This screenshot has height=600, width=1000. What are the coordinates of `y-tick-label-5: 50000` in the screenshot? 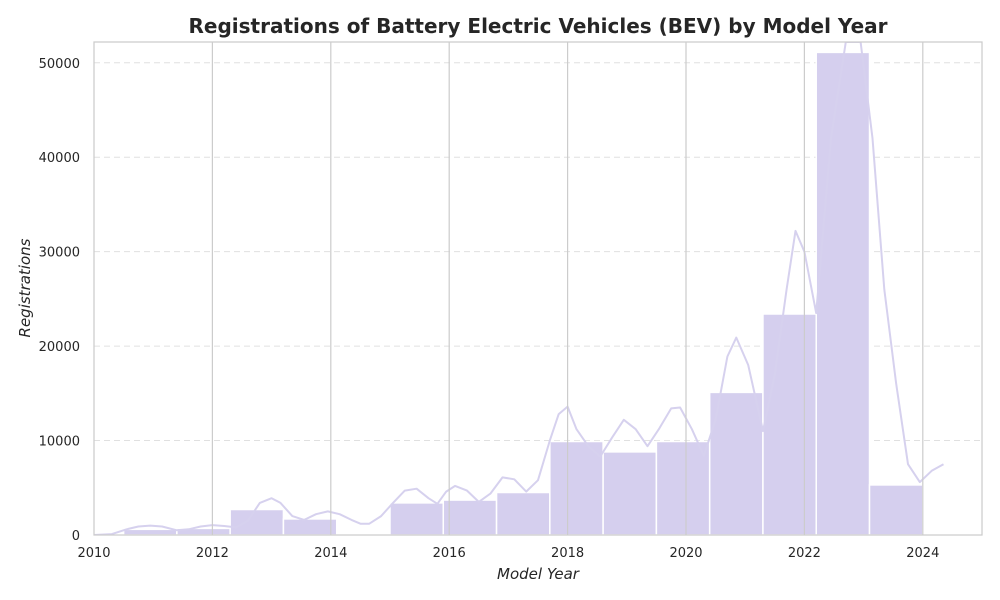 It's located at (59, 64).